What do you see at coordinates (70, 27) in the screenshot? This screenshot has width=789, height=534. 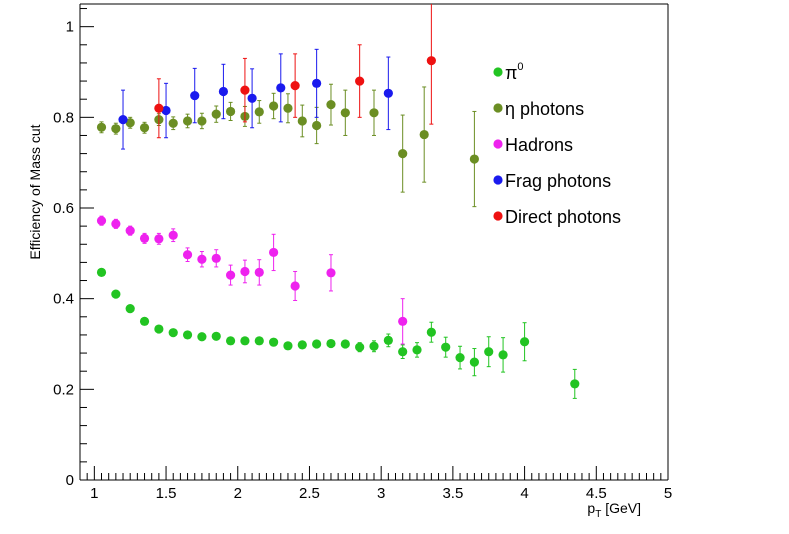 I see `y-tick-label: 1` at bounding box center [70, 27].